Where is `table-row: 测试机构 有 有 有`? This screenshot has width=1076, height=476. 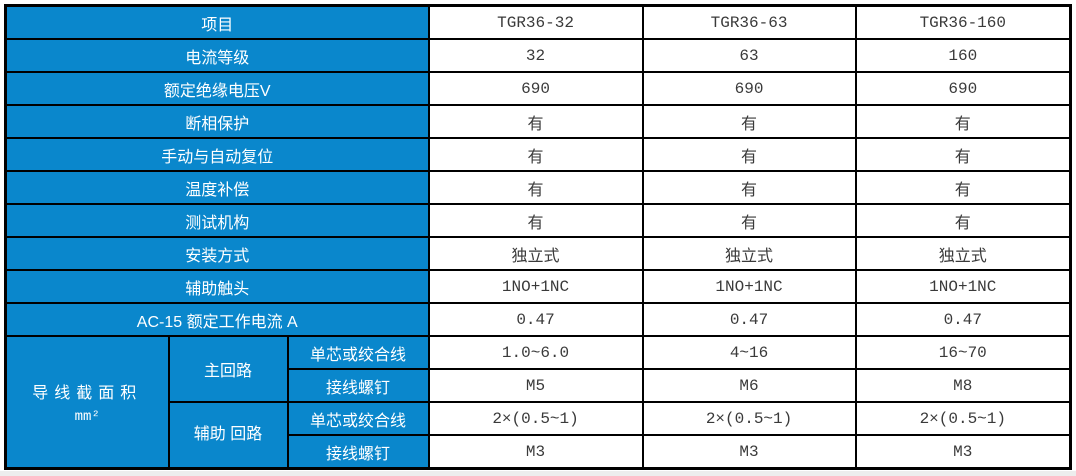 table-row: 测试机构 有 有 有 is located at coordinates (538, 220).